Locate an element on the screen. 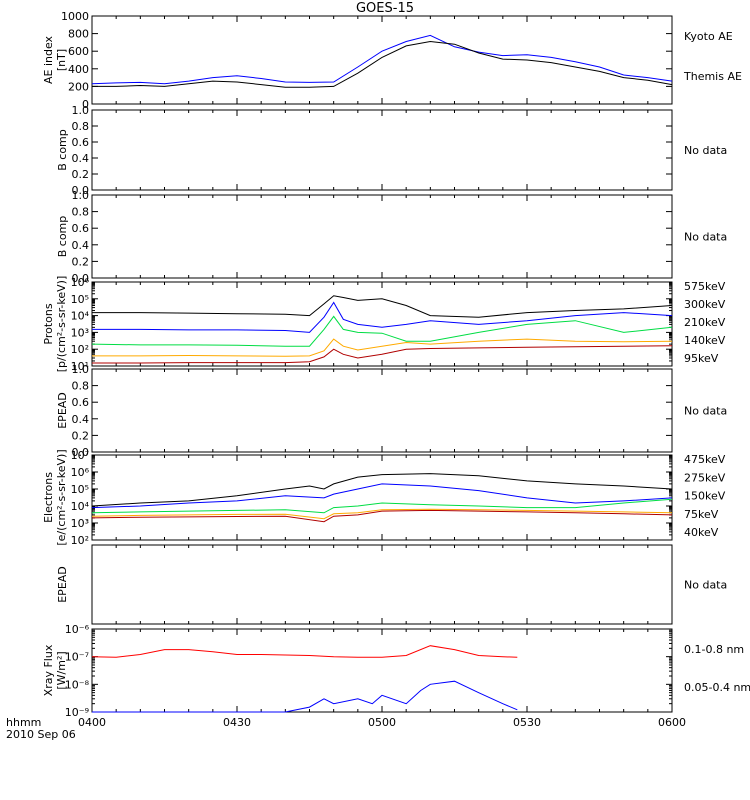 Image resolution: width=750 pixels, height=800 pixels. panel-epead1: 0.0 0.2 0.4 0.6 0.8 1.0 EPEAD No data is located at coordinates (391, 411).